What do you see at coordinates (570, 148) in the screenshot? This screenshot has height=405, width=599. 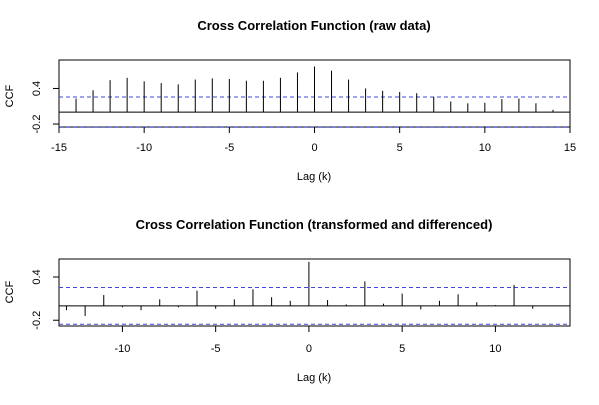 I see `x-tick-label: 15` at bounding box center [570, 148].